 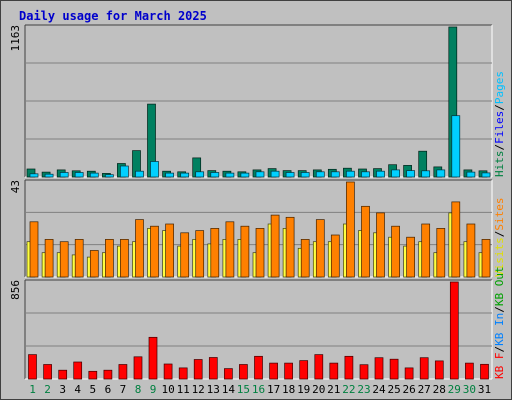 What do you see at coordinates (303, 389) in the screenshot?
I see `day-label-19: 19` at bounding box center [303, 389].